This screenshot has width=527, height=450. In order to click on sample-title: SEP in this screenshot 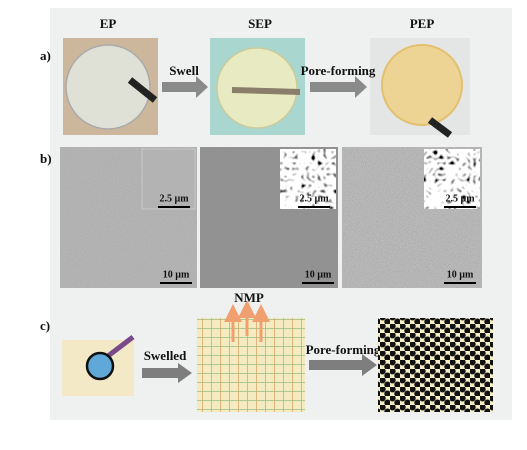, I will do `click(260, 23)`.